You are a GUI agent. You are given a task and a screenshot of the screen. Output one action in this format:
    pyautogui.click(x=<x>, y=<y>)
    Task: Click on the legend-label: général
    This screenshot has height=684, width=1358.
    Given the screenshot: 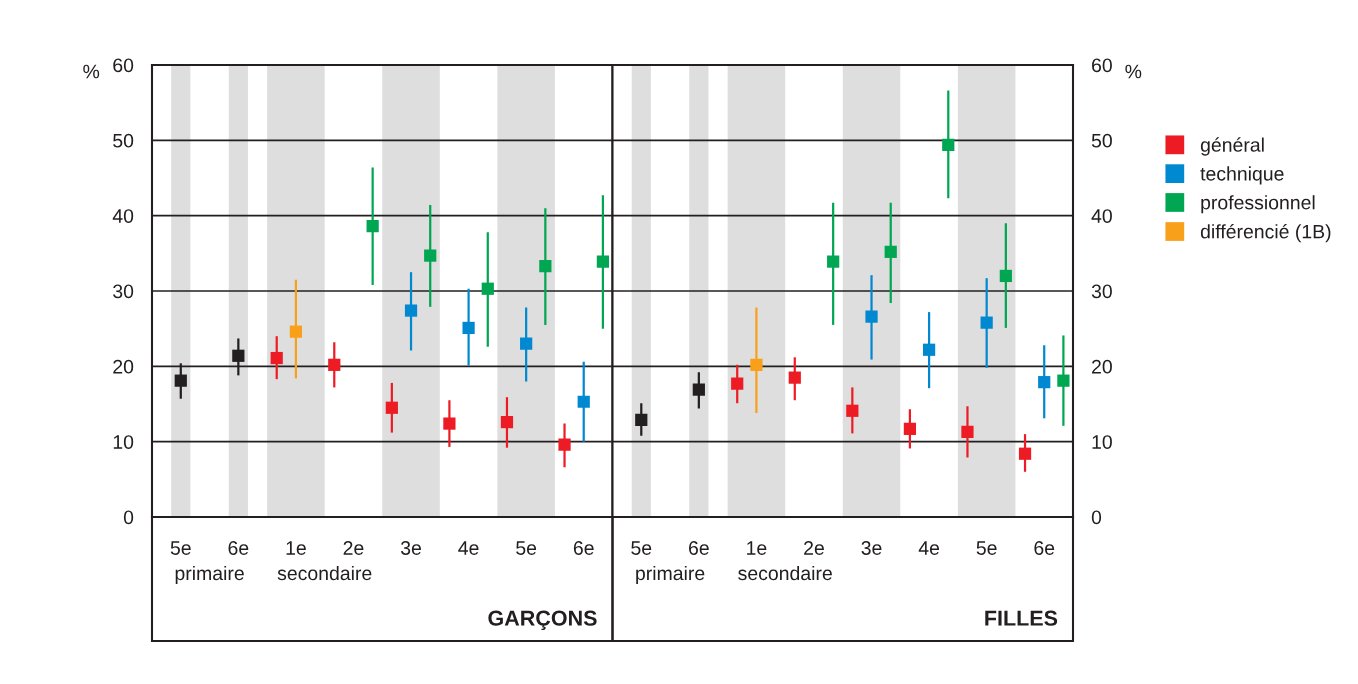 What is the action you would take?
    pyautogui.click(x=1232, y=146)
    